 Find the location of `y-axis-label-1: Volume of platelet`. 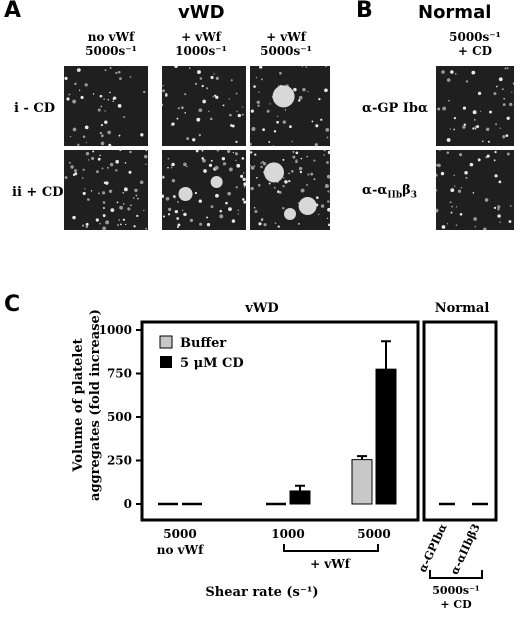

y-axis-label-1: Volume of platelet is located at coordinates (78, 405).